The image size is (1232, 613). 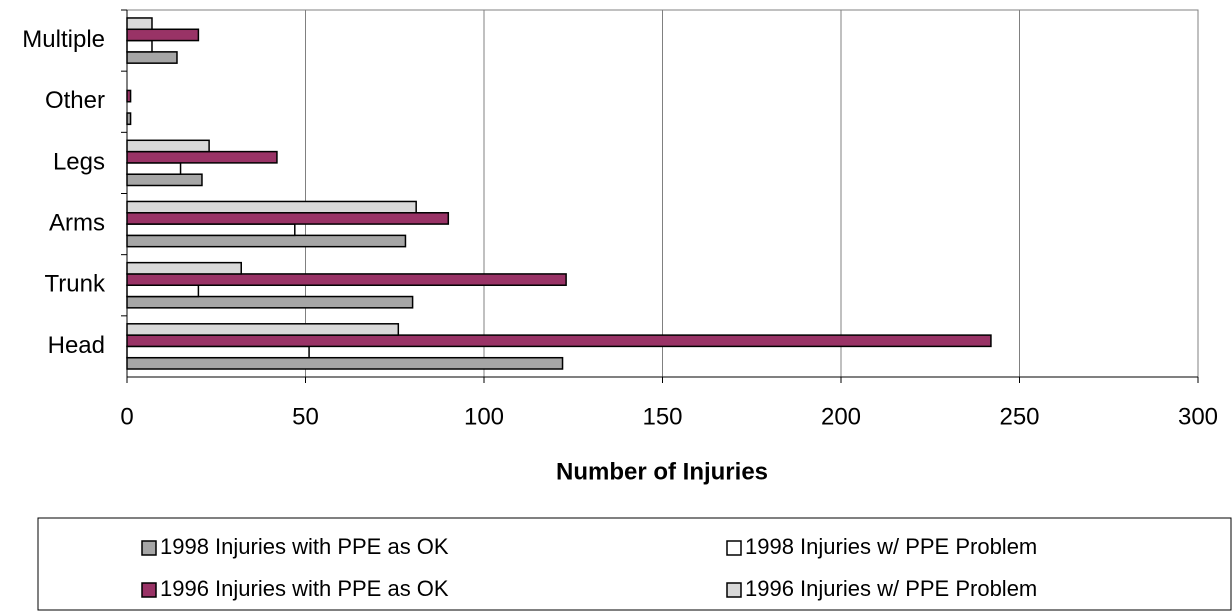 I want to click on x-tick-label: 200, so click(x=841, y=416).